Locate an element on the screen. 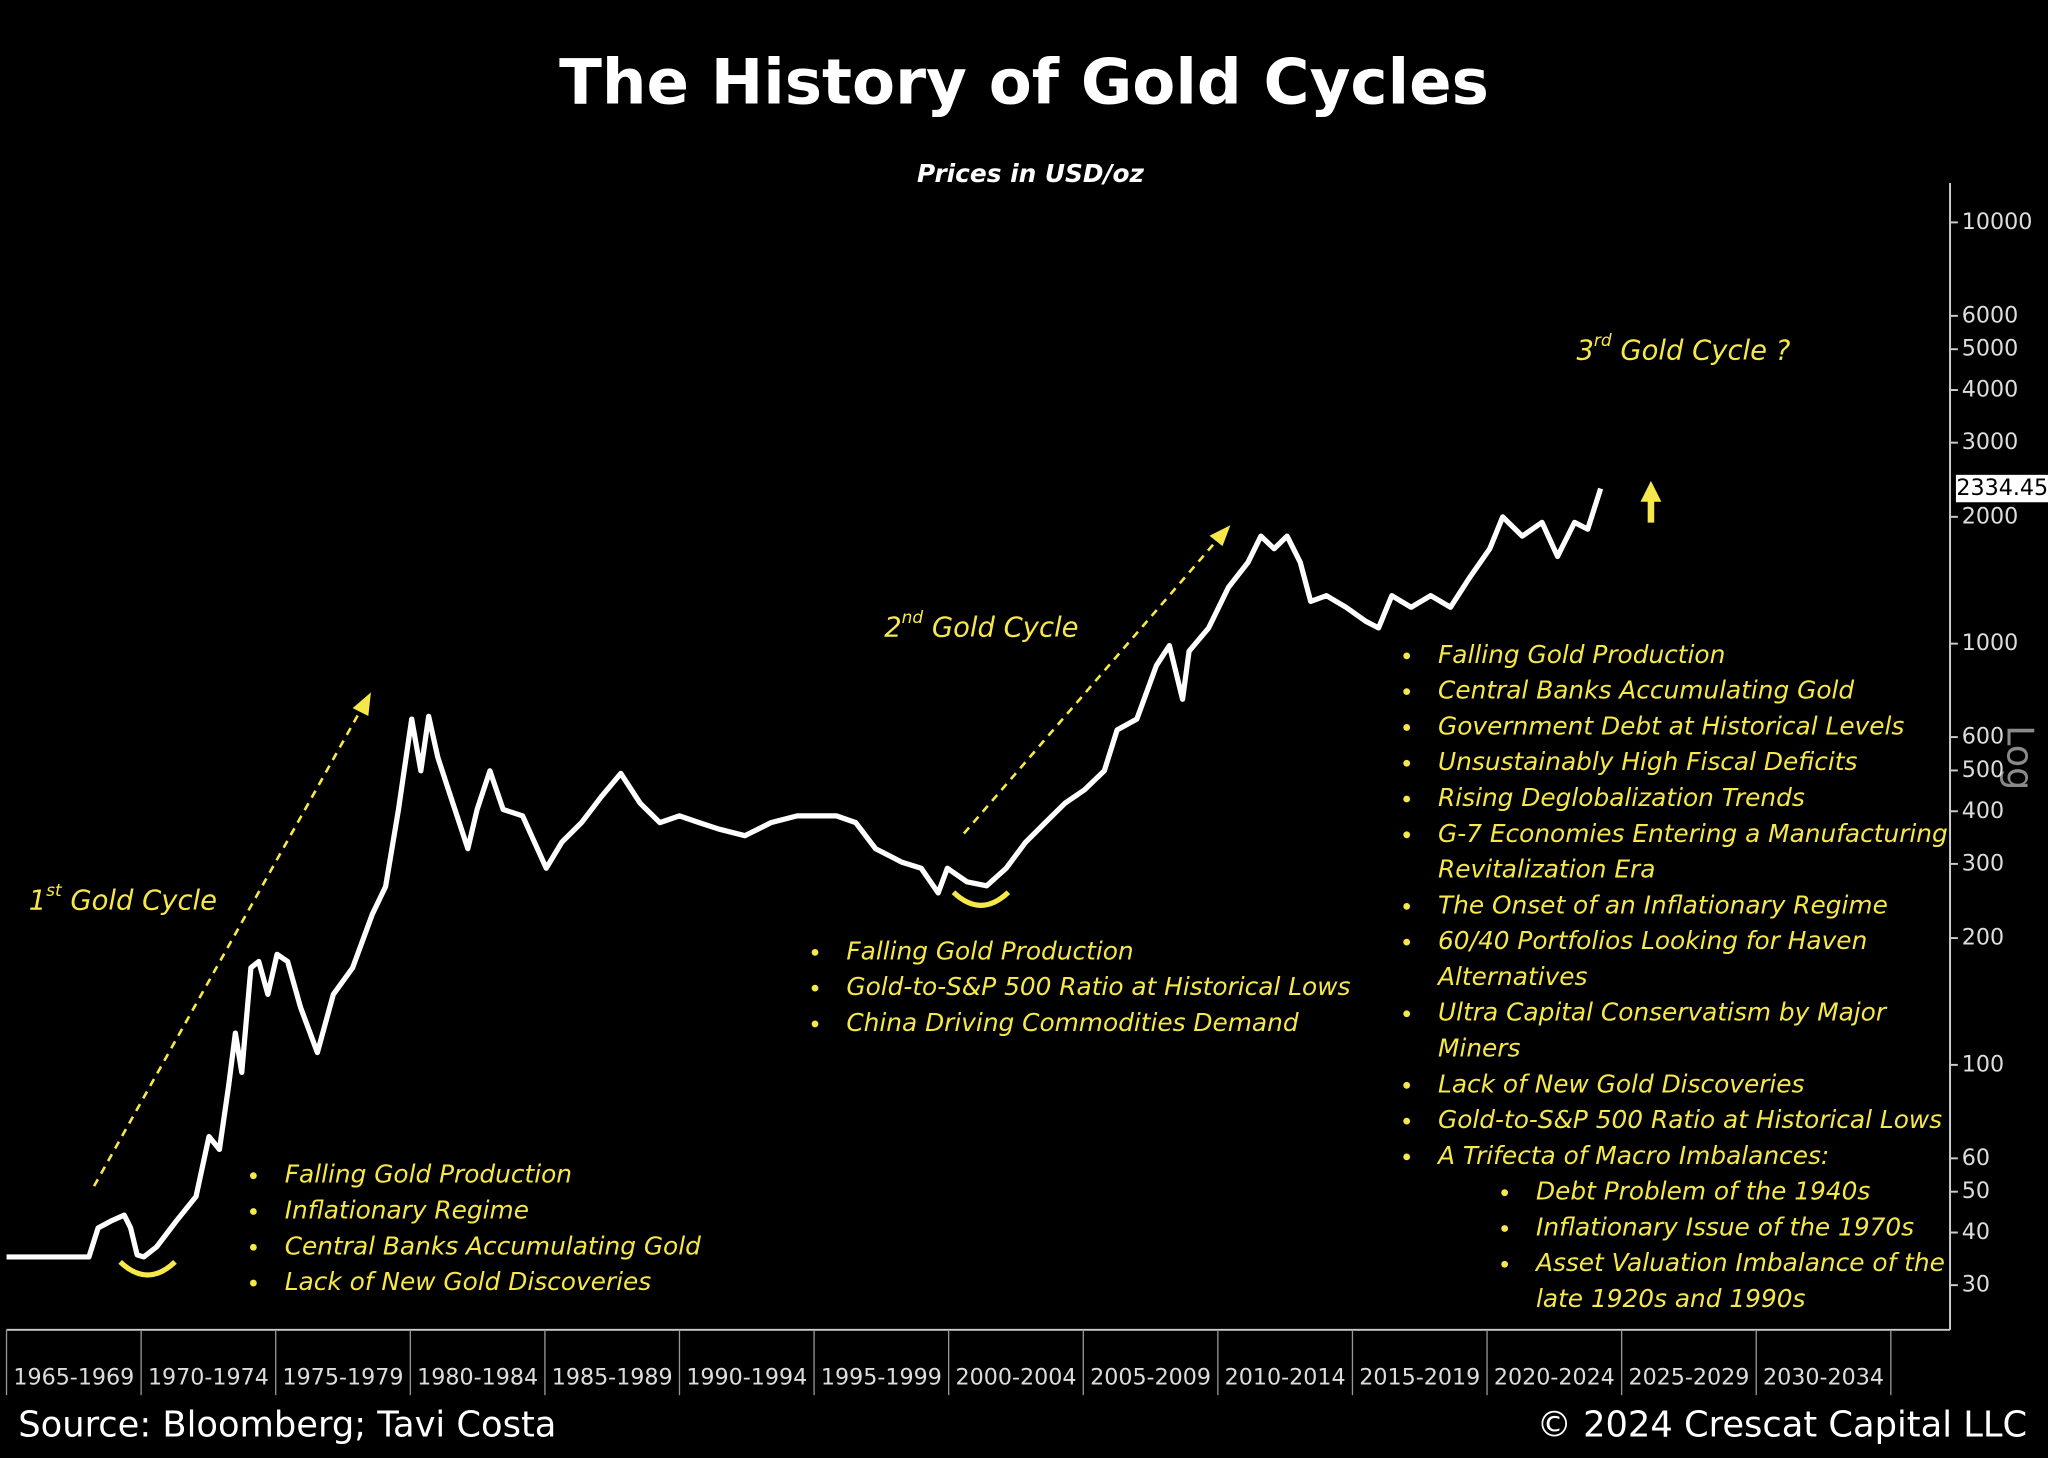 The width and height of the screenshot is (2048, 1458). bottom-curve is located at coordinates (147, 1268).